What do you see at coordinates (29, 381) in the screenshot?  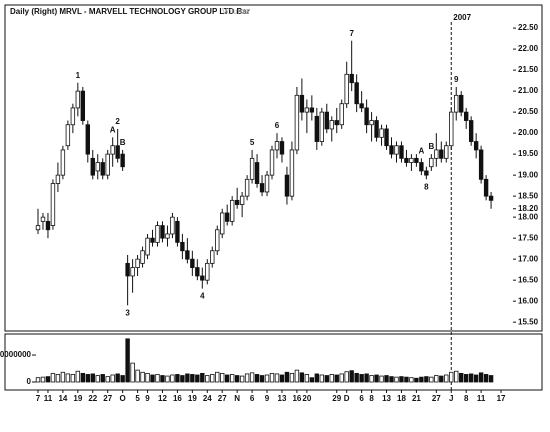 I see `volume-tick-label: 0` at bounding box center [29, 381].